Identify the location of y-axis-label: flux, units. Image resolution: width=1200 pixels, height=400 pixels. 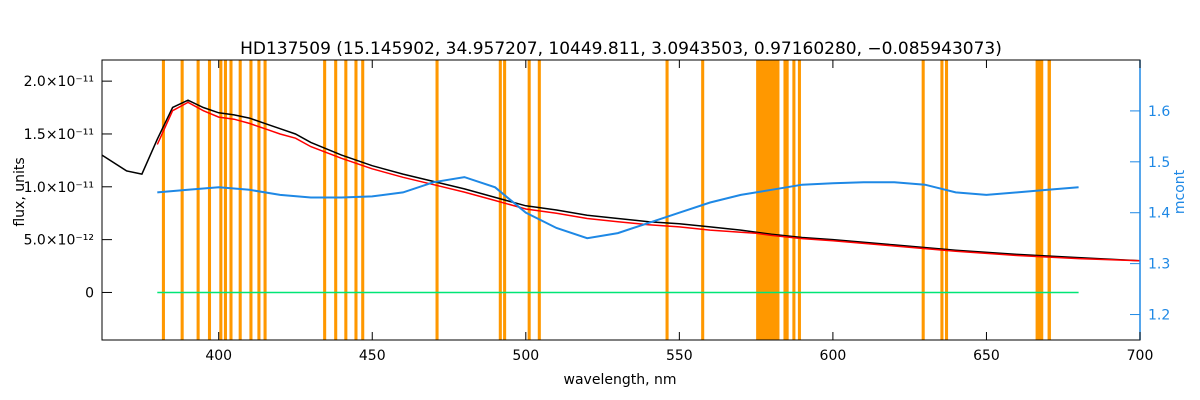
(20, 191).